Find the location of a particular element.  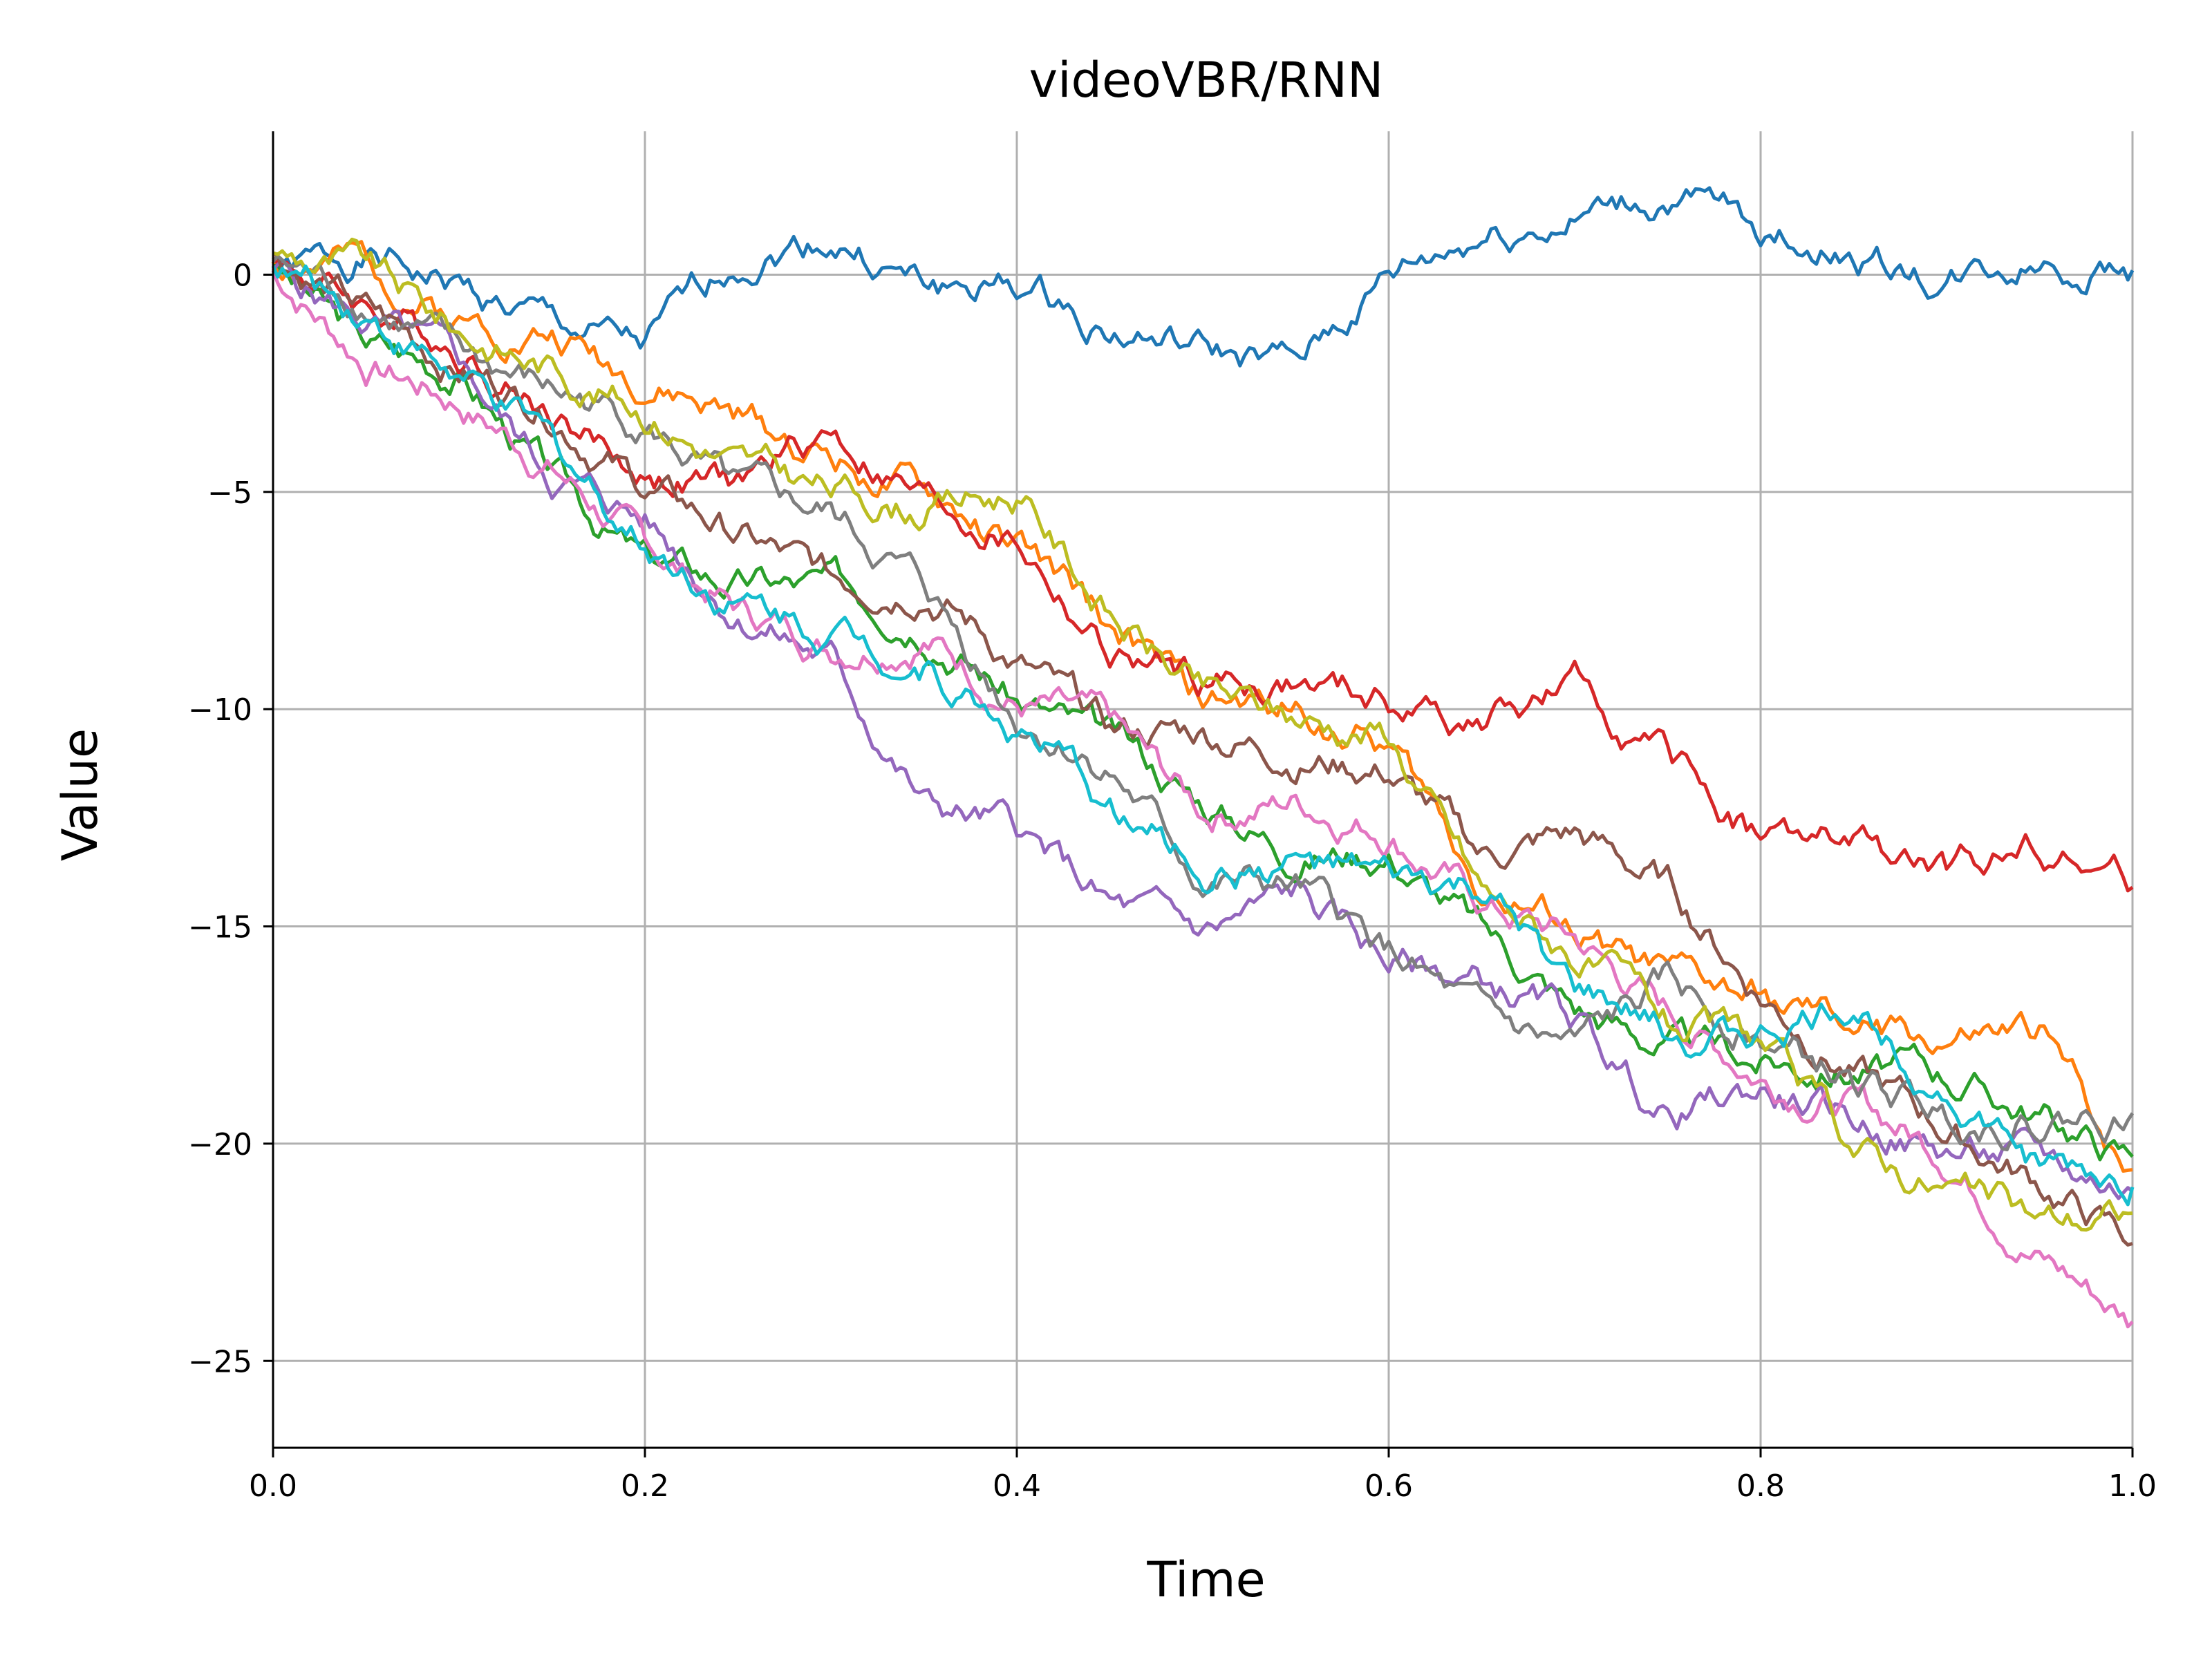

x-tick-label: 0.8 is located at coordinates (1760, 1486).